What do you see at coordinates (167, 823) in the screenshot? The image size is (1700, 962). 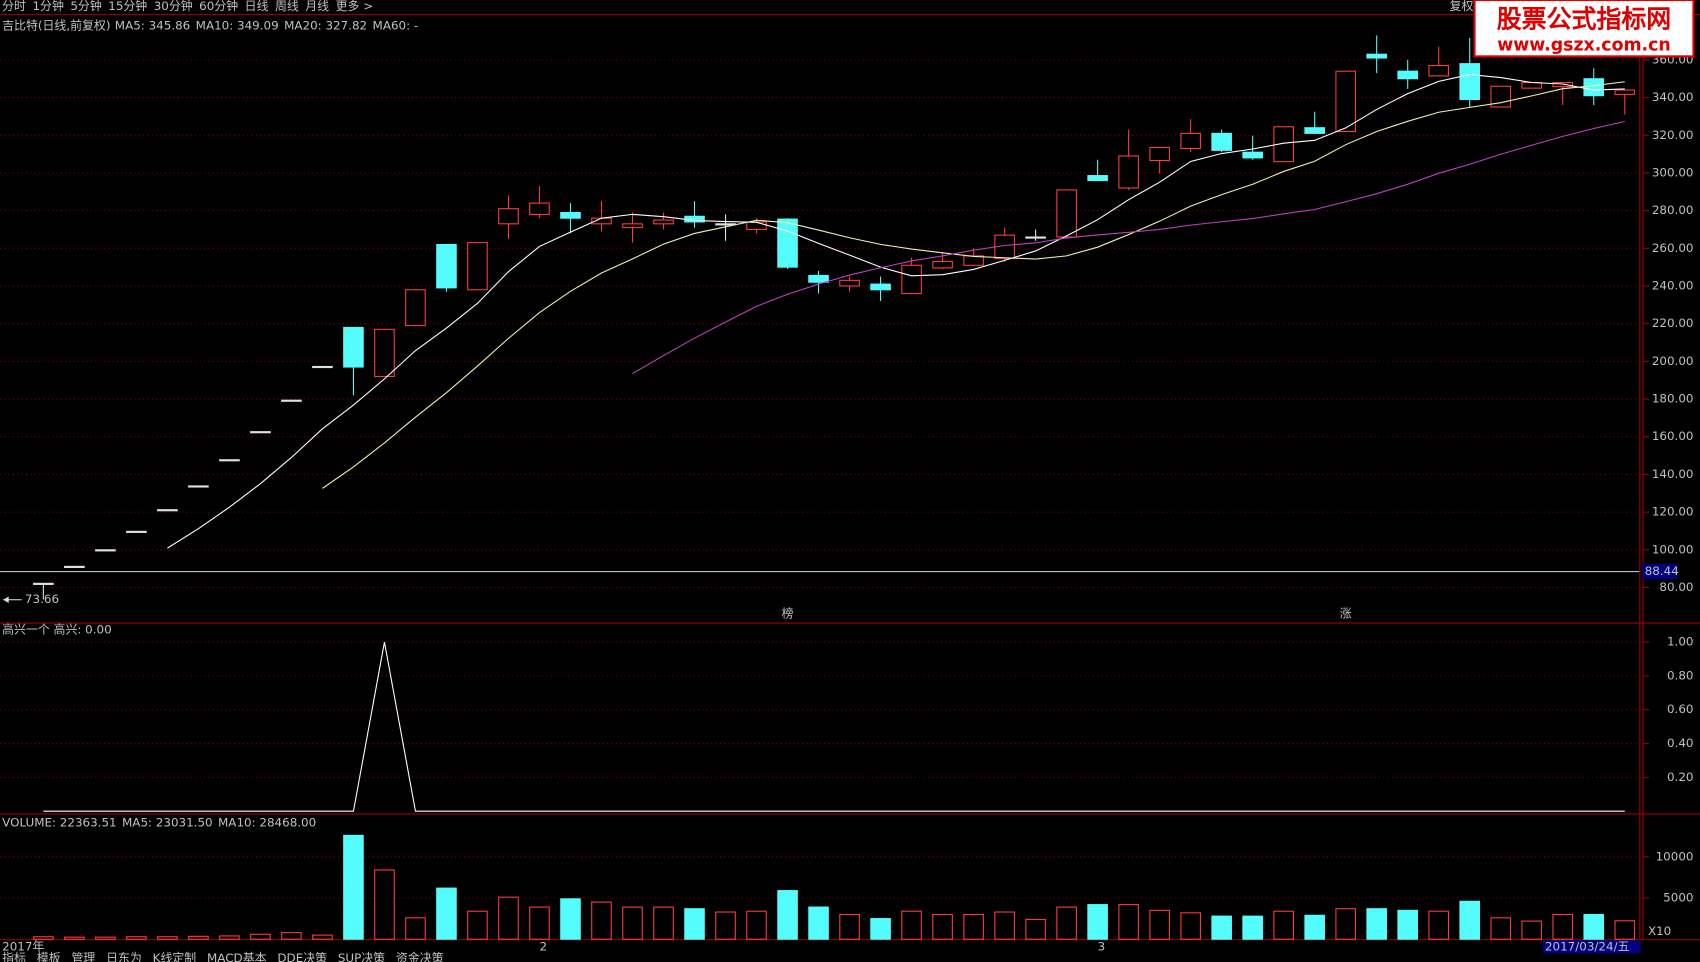 I see `legend-item: MA5: 23031.50` at bounding box center [167, 823].